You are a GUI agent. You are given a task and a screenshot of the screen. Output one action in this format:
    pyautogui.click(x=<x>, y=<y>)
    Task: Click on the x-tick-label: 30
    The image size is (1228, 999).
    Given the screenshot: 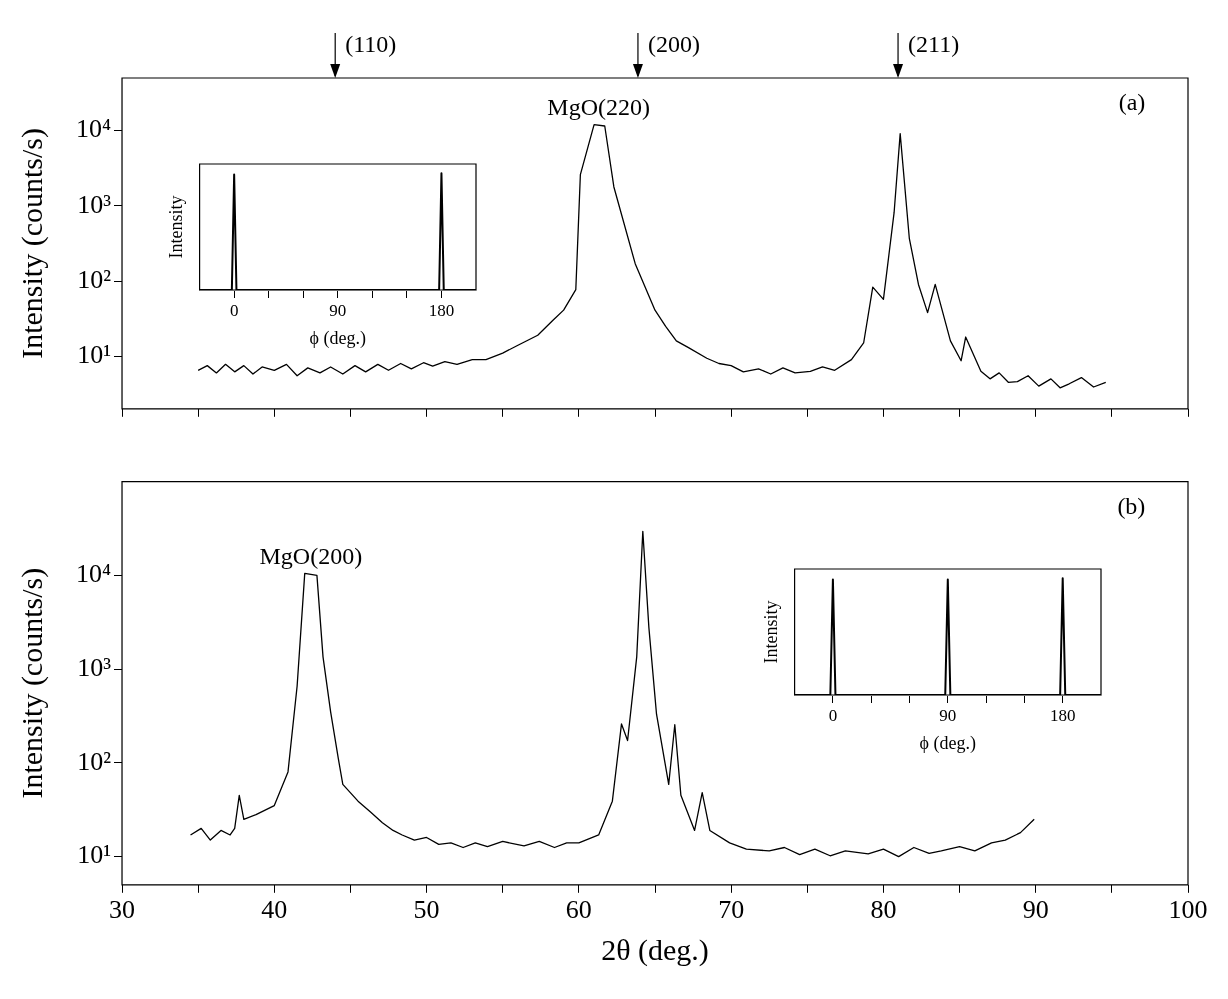 What is the action you would take?
    pyautogui.click(x=122, y=910)
    